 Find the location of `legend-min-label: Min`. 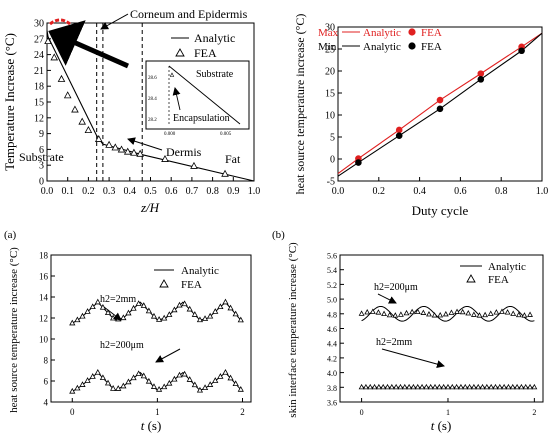

legend-min-label: Min is located at coordinates (327, 47).